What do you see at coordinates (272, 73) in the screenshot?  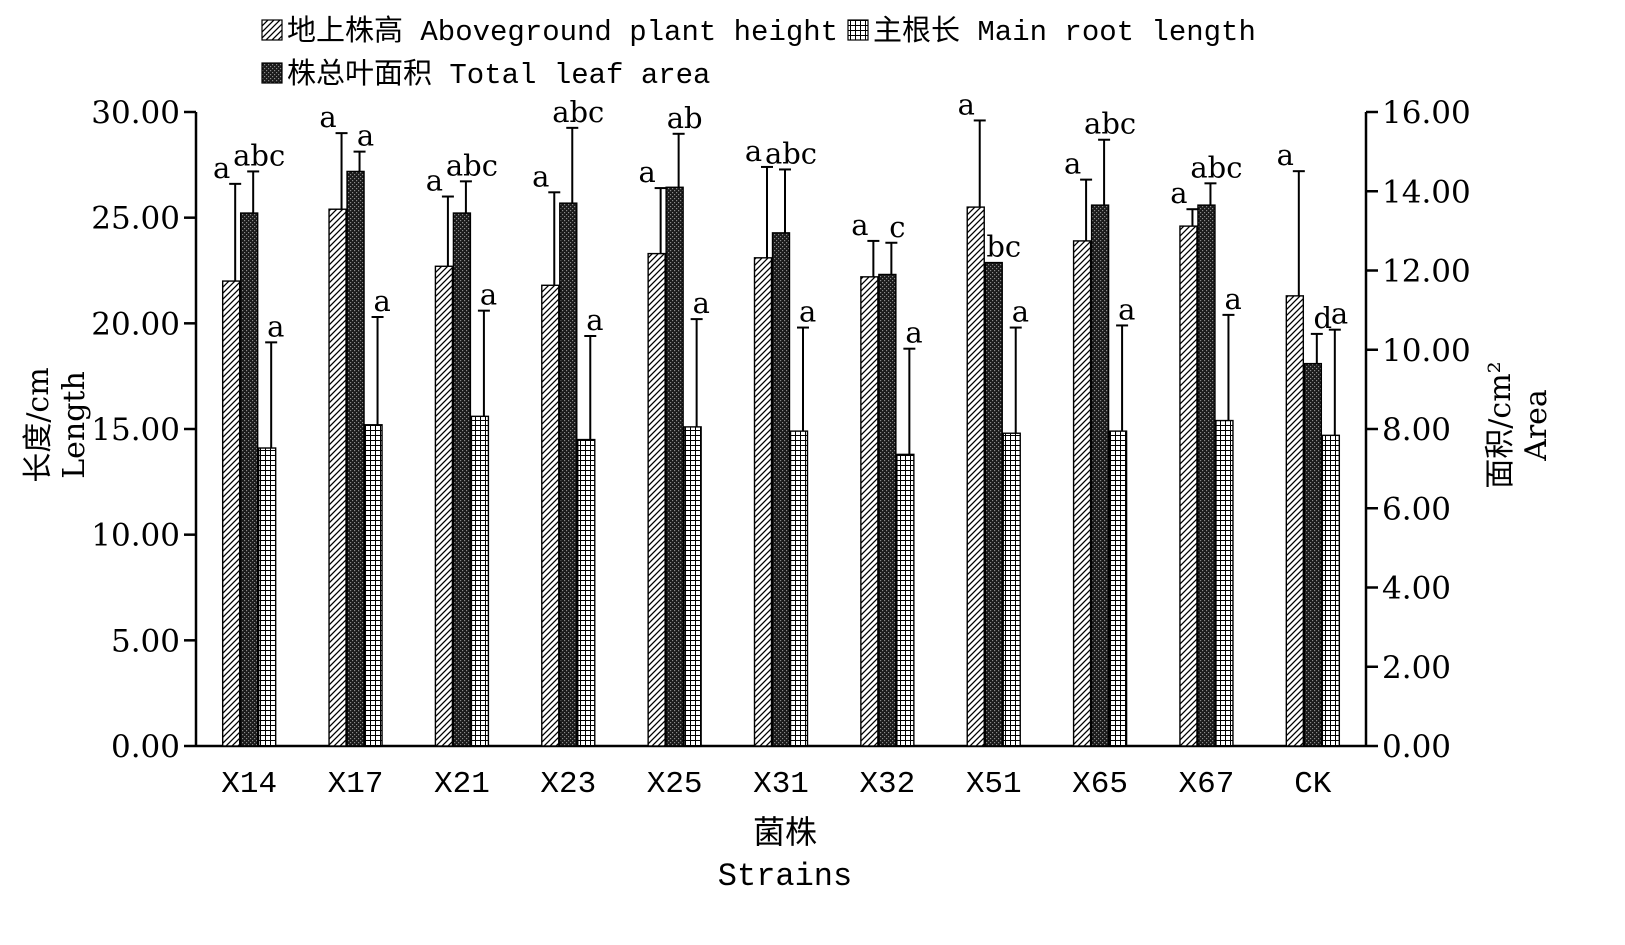 I see `legend-swatch-dark` at bounding box center [272, 73].